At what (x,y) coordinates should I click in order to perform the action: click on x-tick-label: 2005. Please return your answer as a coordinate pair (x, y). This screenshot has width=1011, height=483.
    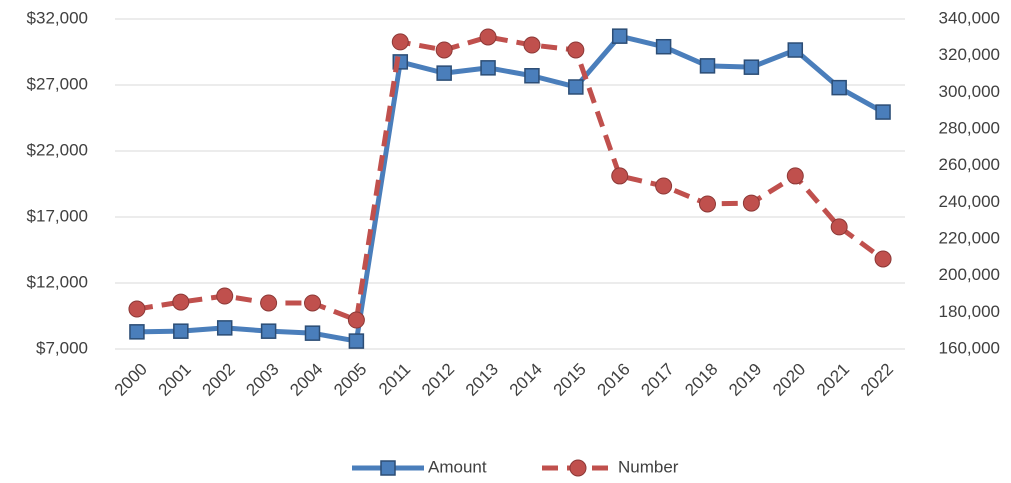
    Looking at the image, I should click on (350, 380).